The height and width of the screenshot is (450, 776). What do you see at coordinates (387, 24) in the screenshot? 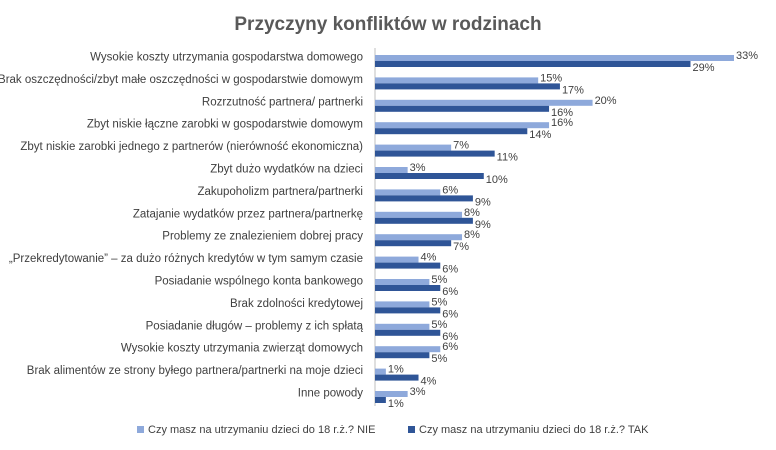
I see `chart-title: Przyczyny konfliktów w rodzinach` at bounding box center [387, 24].